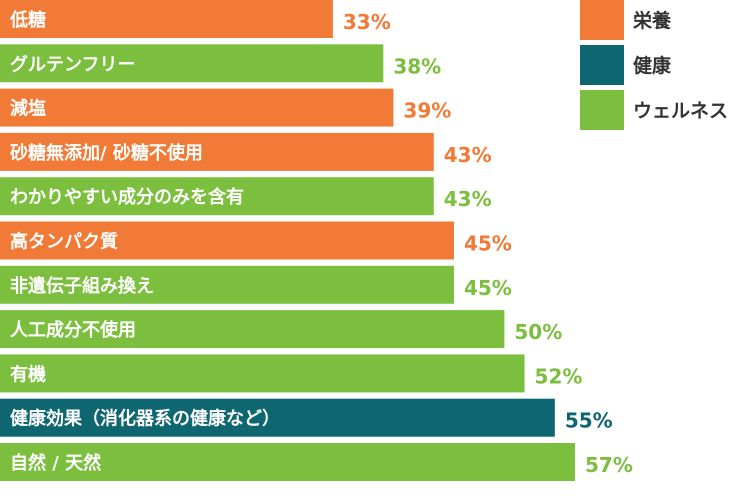 The image size is (750, 500). I want to click on legend-swatch-wellness, so click(602, 110).